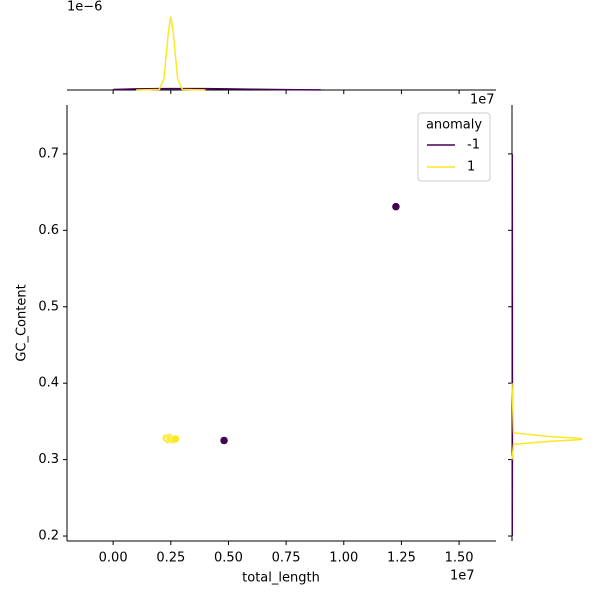 Image resolution: width=600 pixels, height=600 pixels. Describe the element at coordinates (48, 536) in the screenshot. I see `y-tick-label: 0.2` at that location.